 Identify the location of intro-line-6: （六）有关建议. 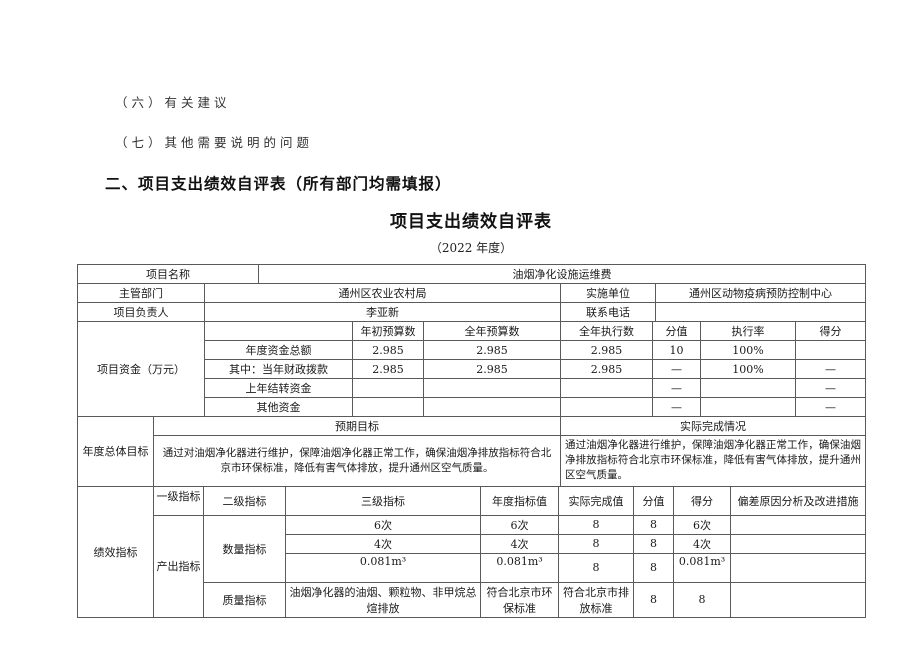
(173, 102).